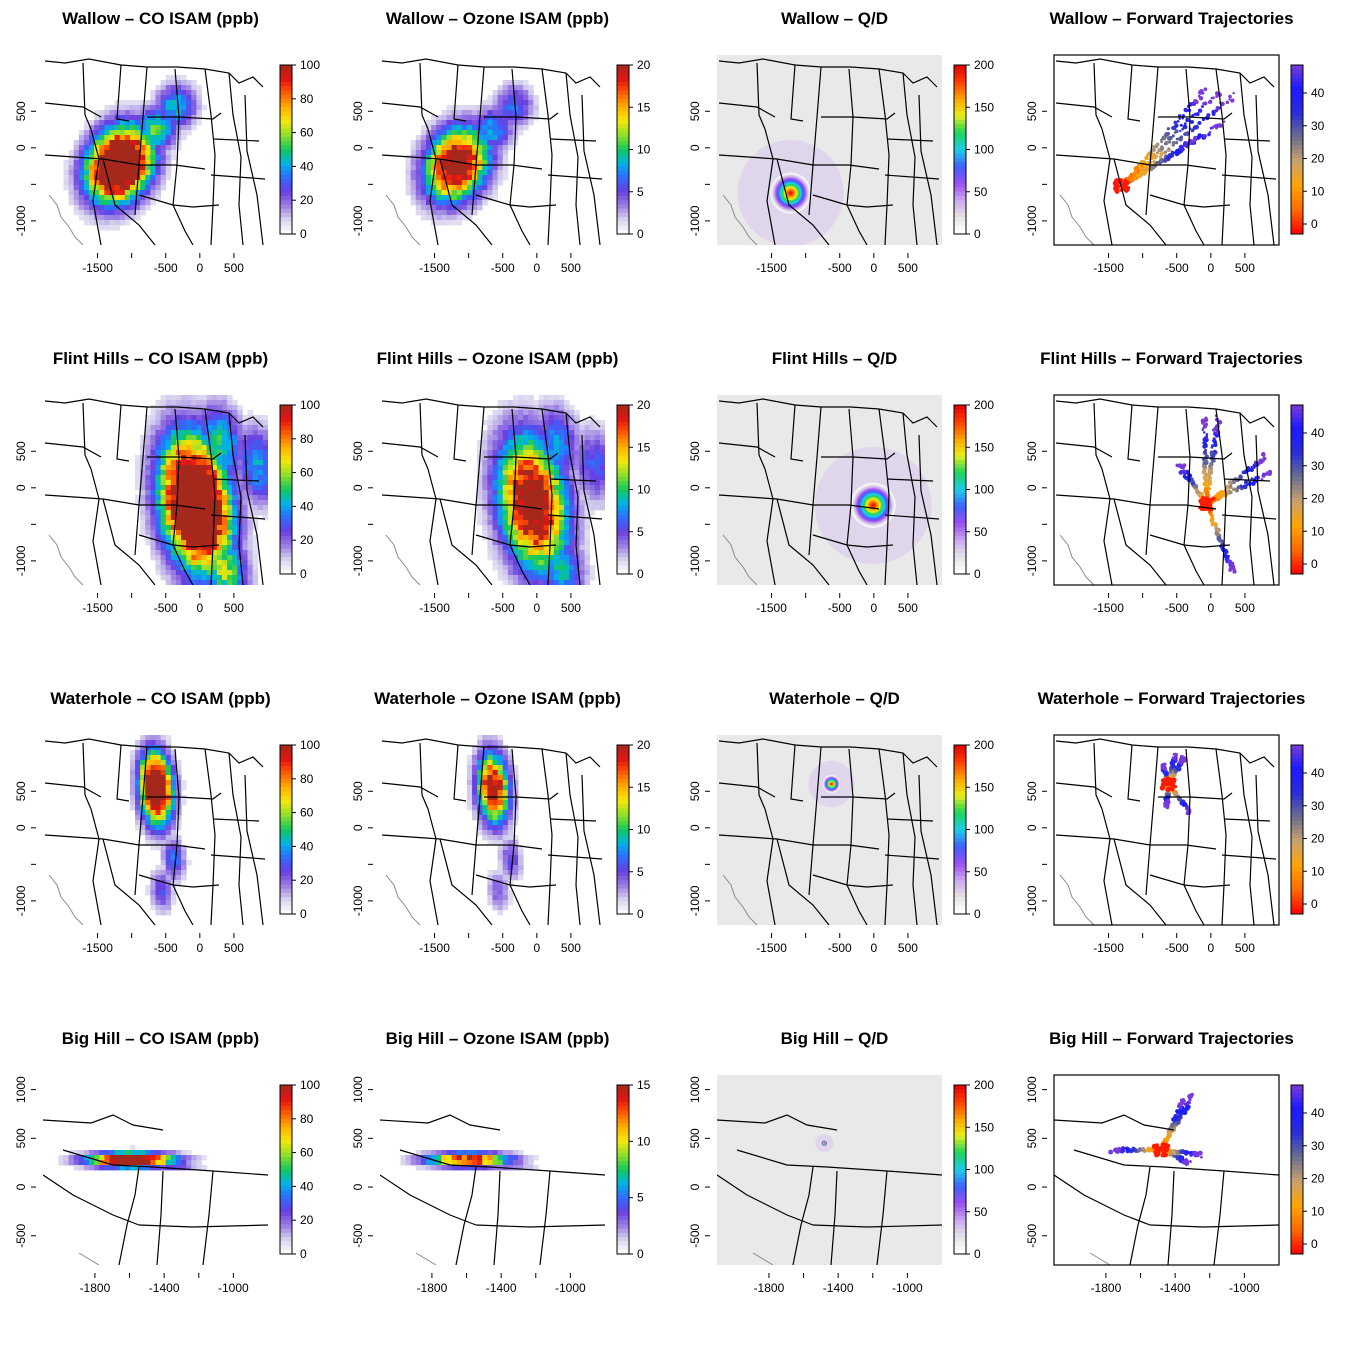 This screenshot has height=1360, width=1349. I want to click on colorbar-label: 20, so click(1318, 159).